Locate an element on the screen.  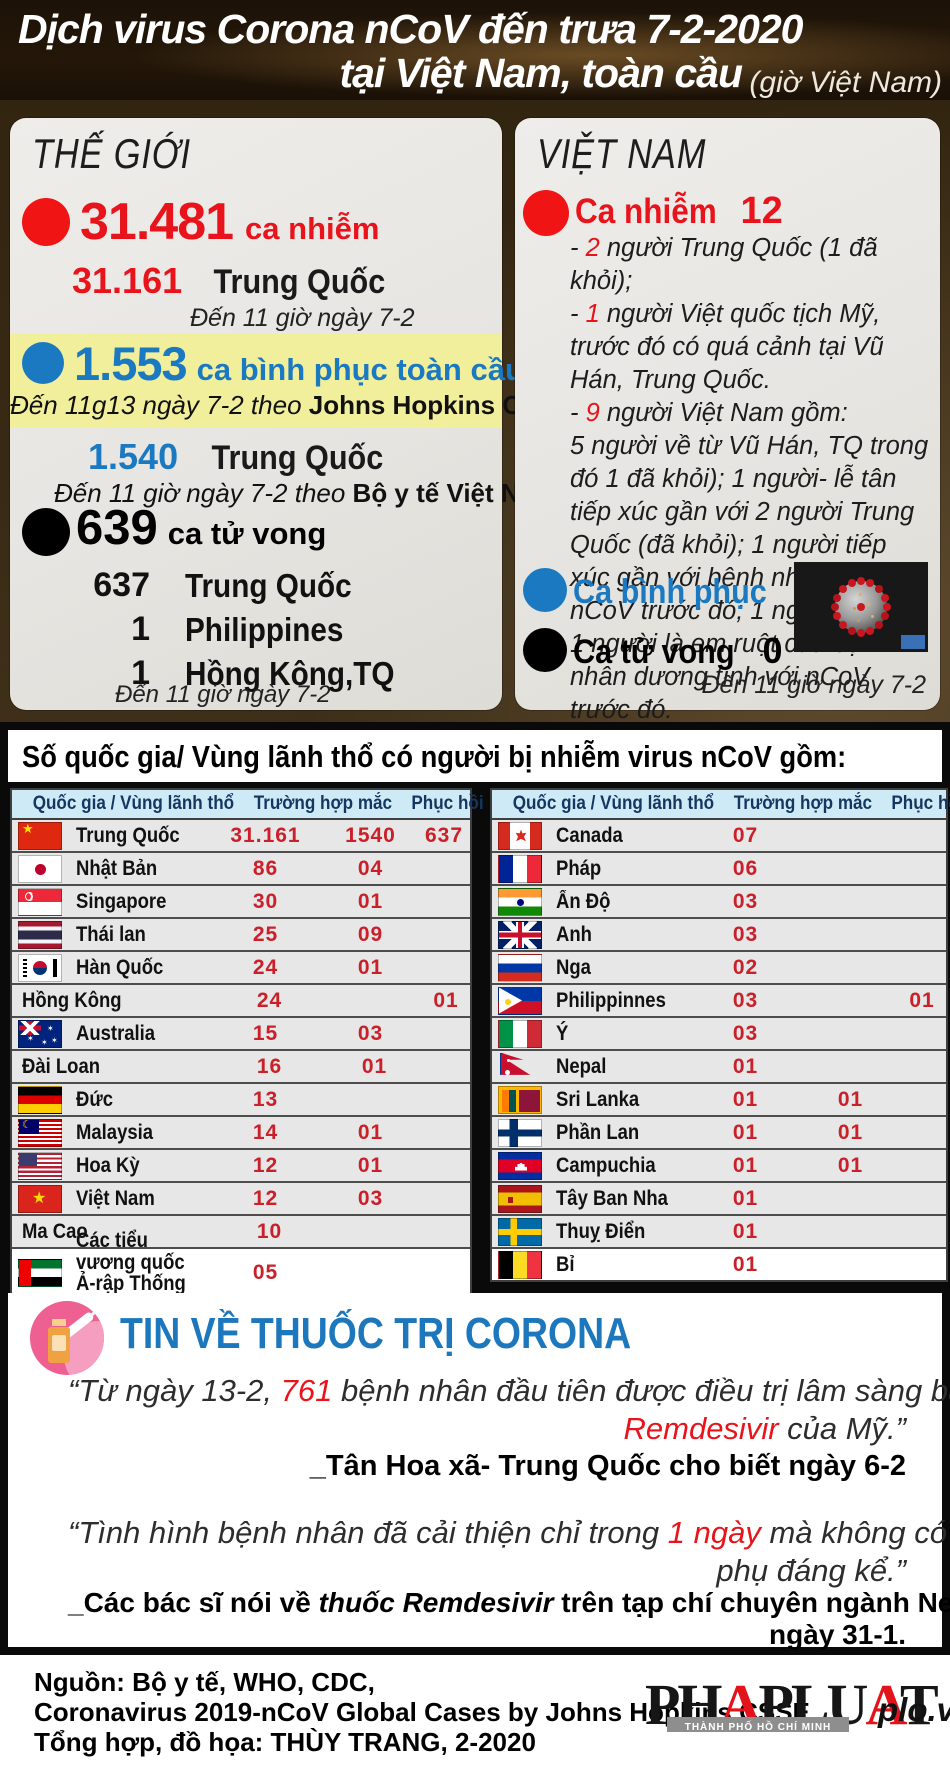
cambodia-flag-icon is located at coordinates (520, 1165).